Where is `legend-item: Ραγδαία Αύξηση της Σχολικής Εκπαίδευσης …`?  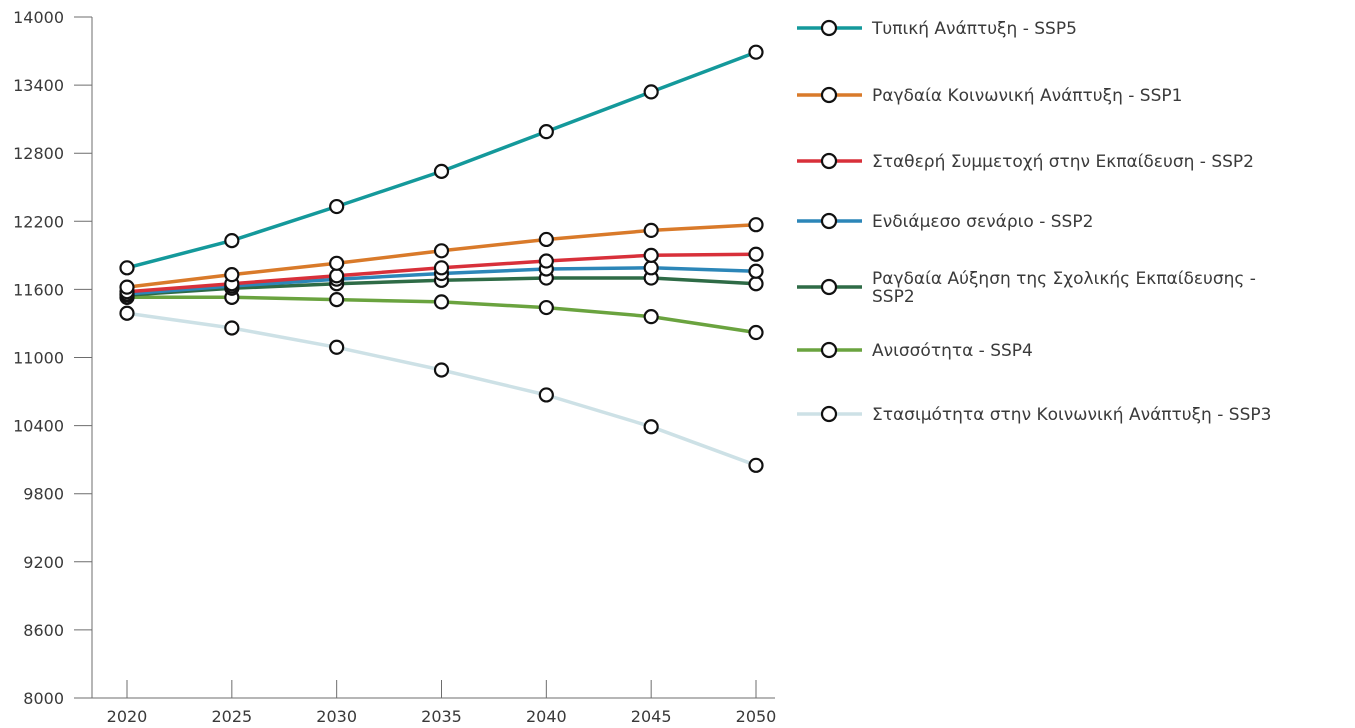
legend-item: Ραγδαία Αύξηση της Σχολικής Εκπαίδευσης … is located at coordinates (1026, 288).